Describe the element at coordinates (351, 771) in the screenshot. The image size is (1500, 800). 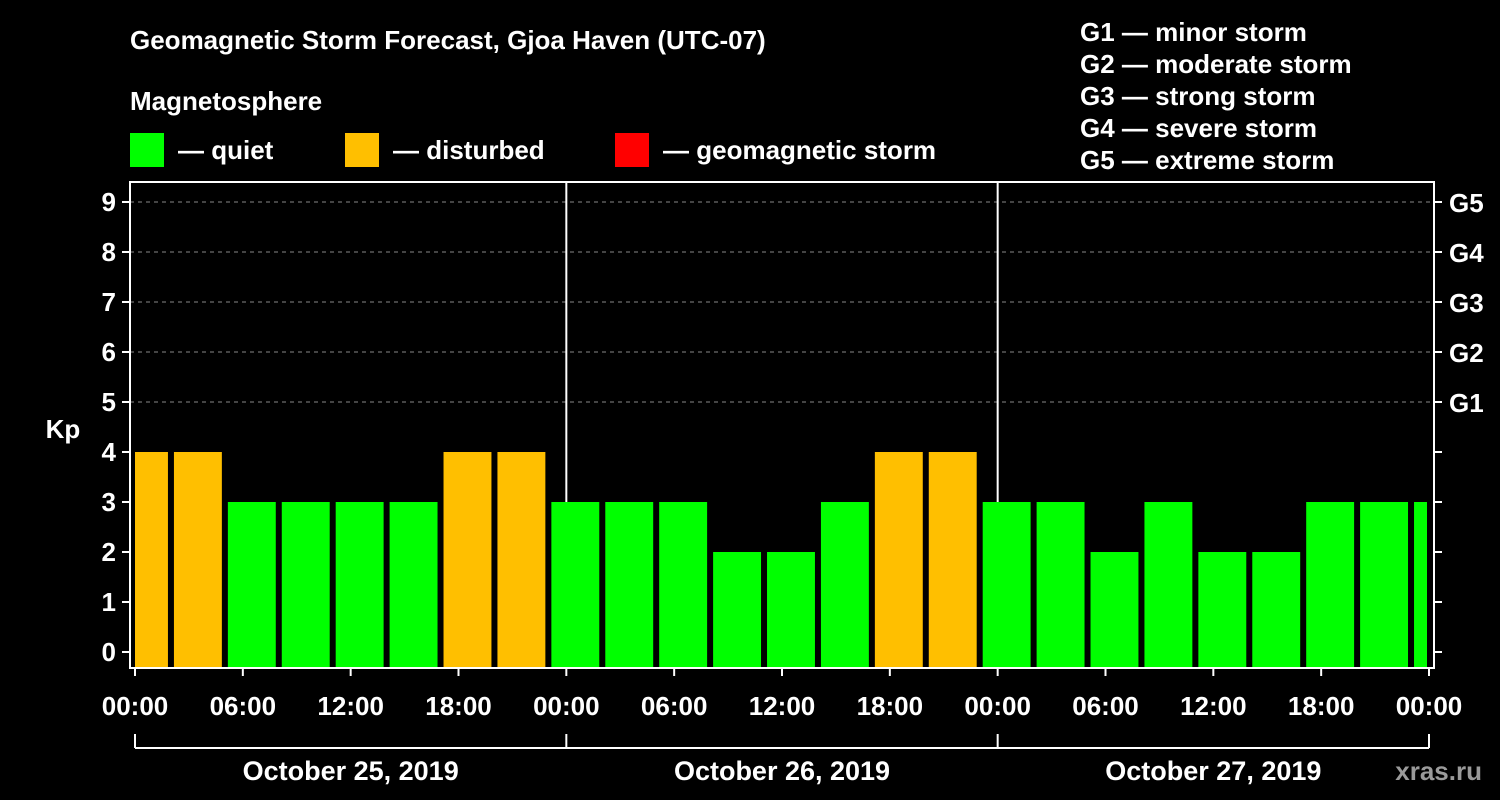
I see `day-label: October 25, 2019` at that location.